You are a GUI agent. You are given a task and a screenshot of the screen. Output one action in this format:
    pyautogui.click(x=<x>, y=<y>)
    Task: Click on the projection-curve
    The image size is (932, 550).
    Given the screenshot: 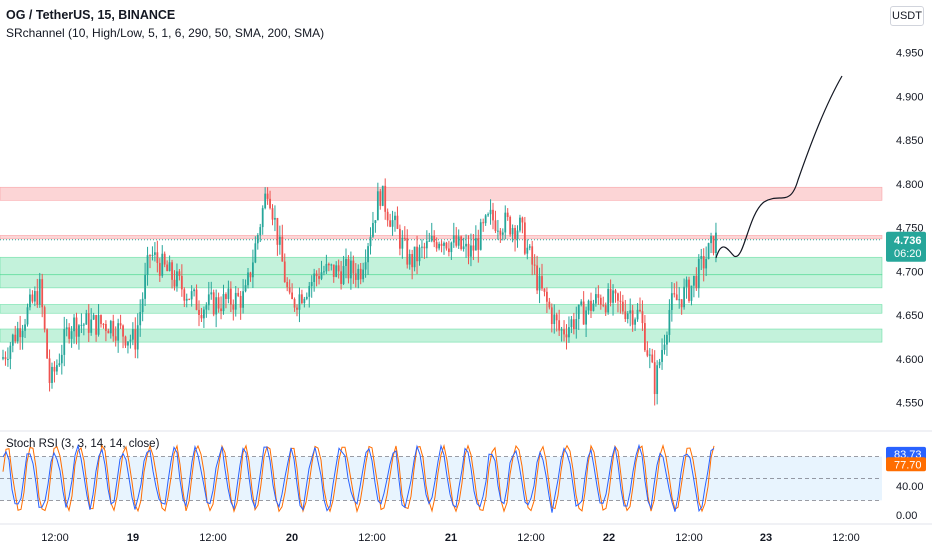 What is the action you would take?
    pyautogui.click(x=779, y=167)
    